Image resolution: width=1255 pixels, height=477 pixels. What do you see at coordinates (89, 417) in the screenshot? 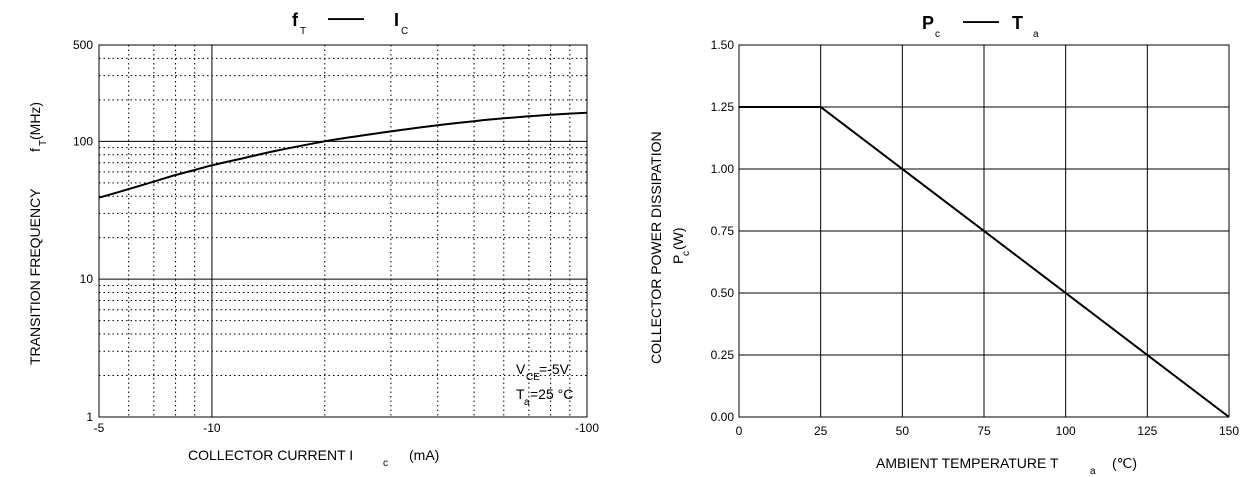
I see `y-tick-label: 1` at bounding box center [89, 417].